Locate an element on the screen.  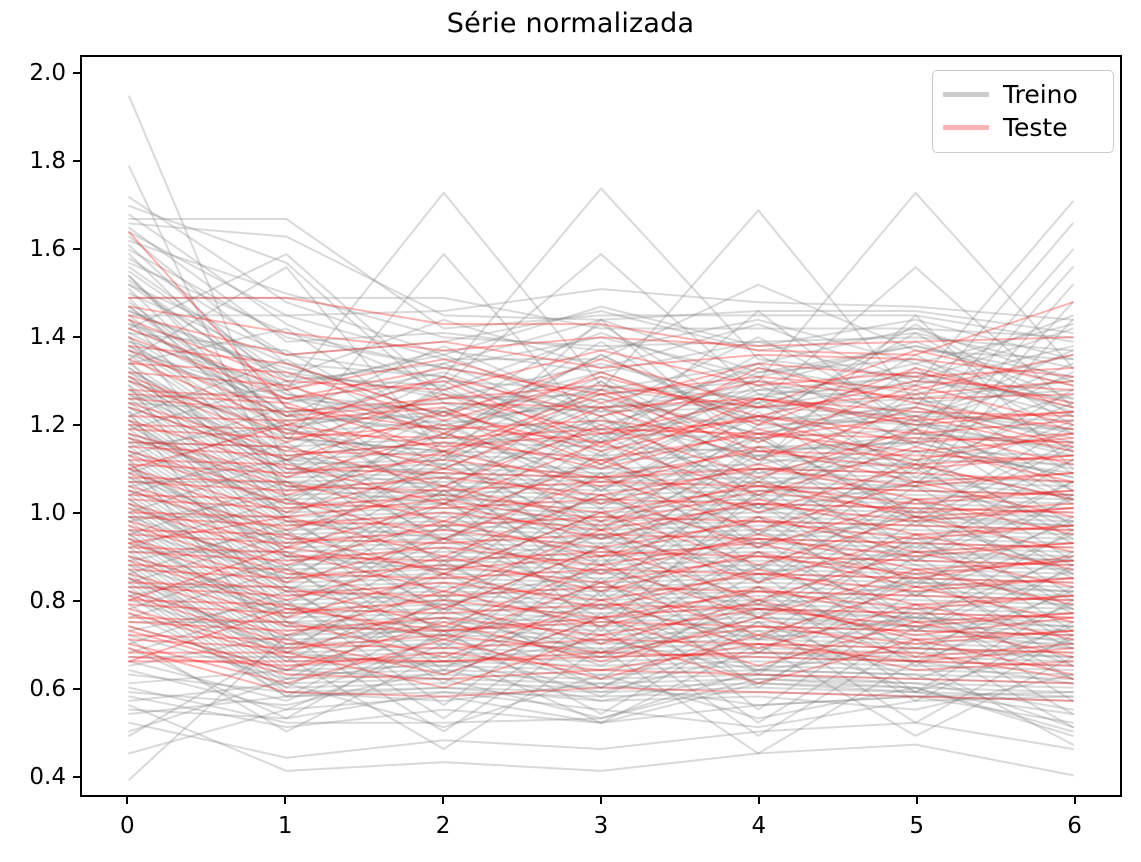
legend-label: Treino is located at coordinates (1040, 94).